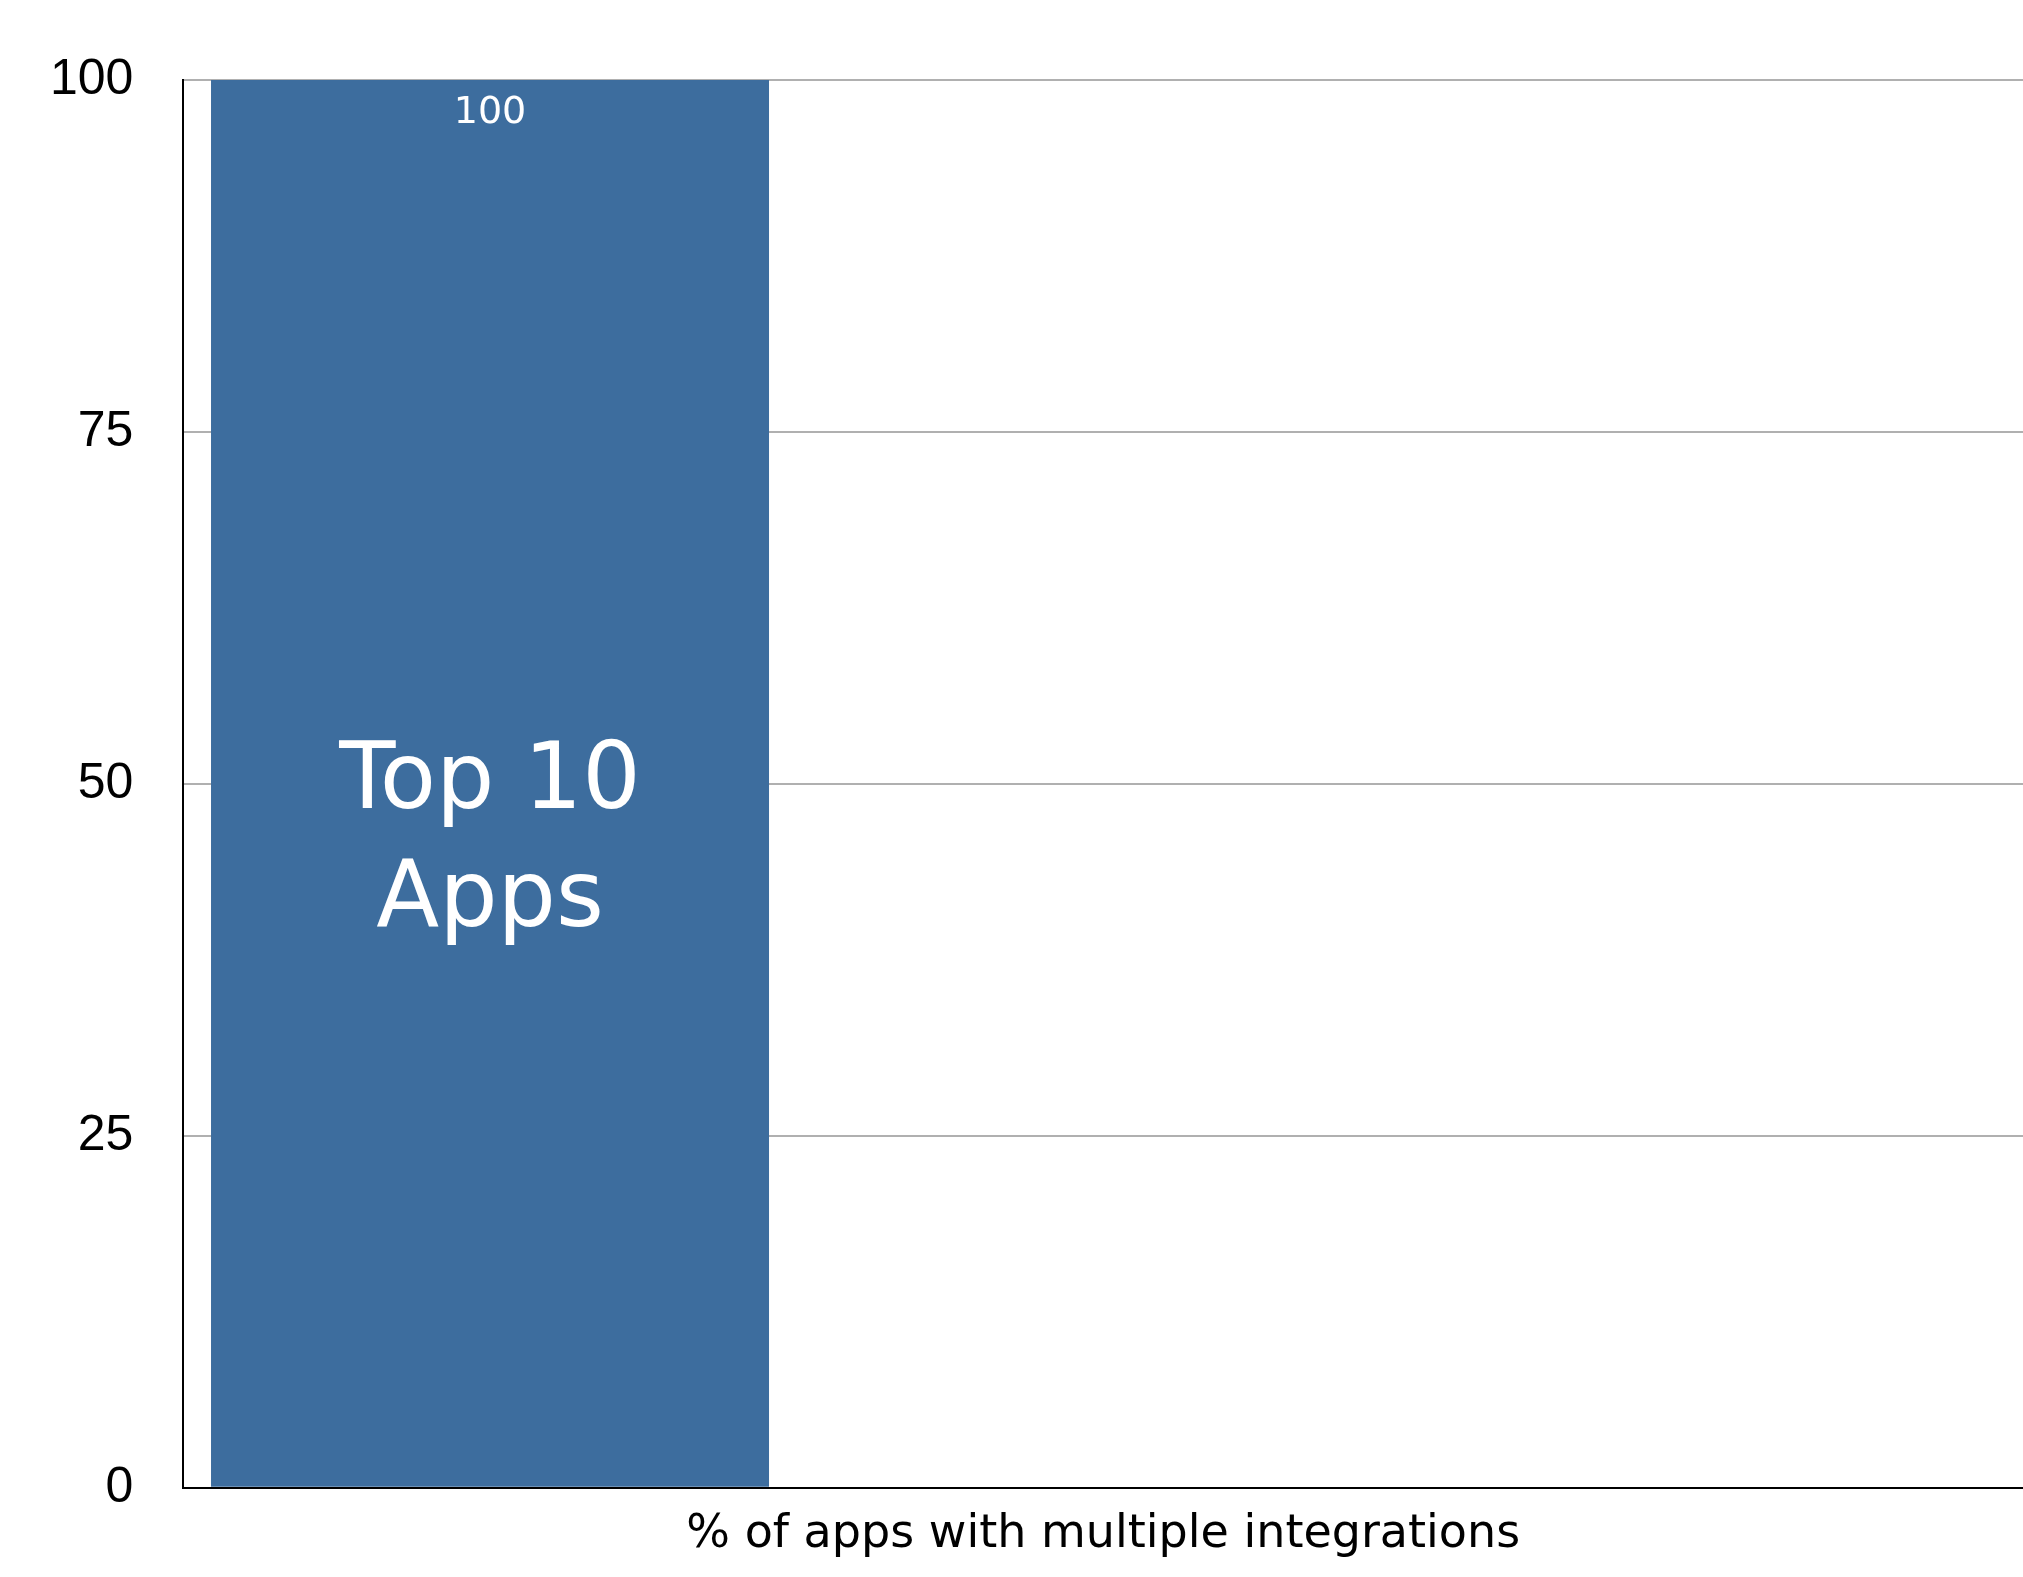 The height and width of the screenshot is (1577, 2023). I want to click on y-tick-label: 0, so click(119, 1484).